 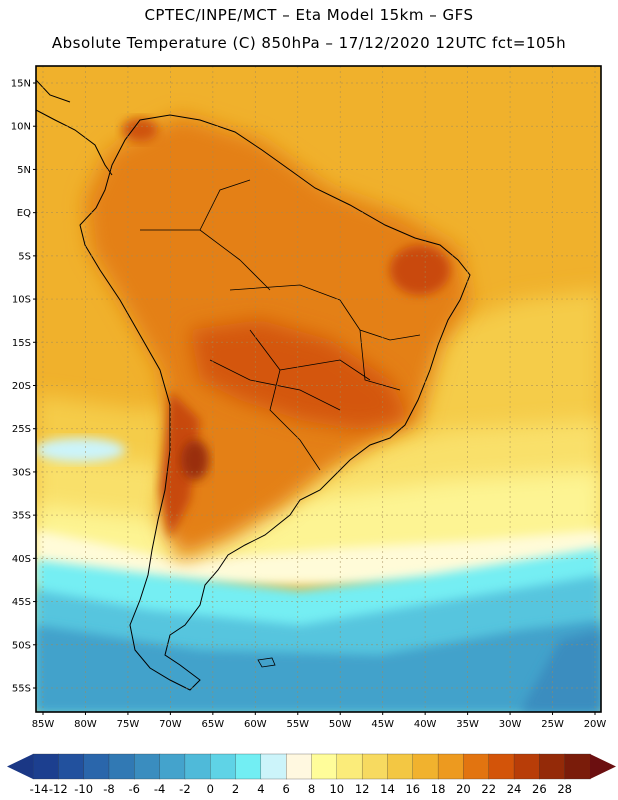 What do you see at coordinates (39, 789) in the screenshot?
I see `colorbar-label: -14` at bounding box center [39, 789].